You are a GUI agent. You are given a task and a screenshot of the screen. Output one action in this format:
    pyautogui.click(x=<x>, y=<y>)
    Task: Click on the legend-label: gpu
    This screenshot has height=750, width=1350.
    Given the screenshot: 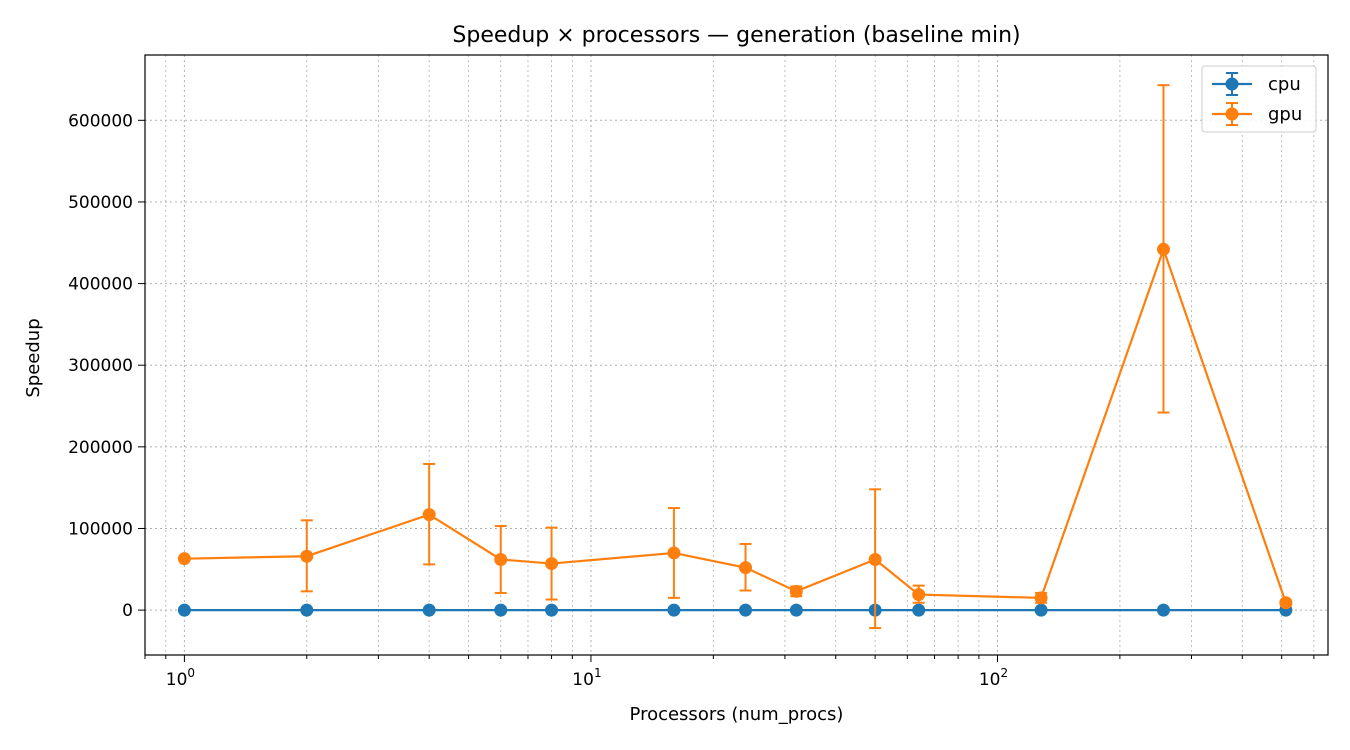 What is the action you would take?
    pyautogui.click(x=1285, y=114)
    